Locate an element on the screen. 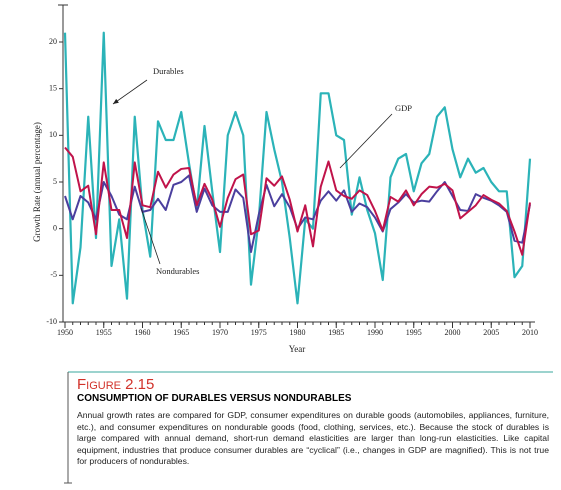 This screenshot has width=561, height=490. y-tick-label: 15 is located at coordinates (53, 87).